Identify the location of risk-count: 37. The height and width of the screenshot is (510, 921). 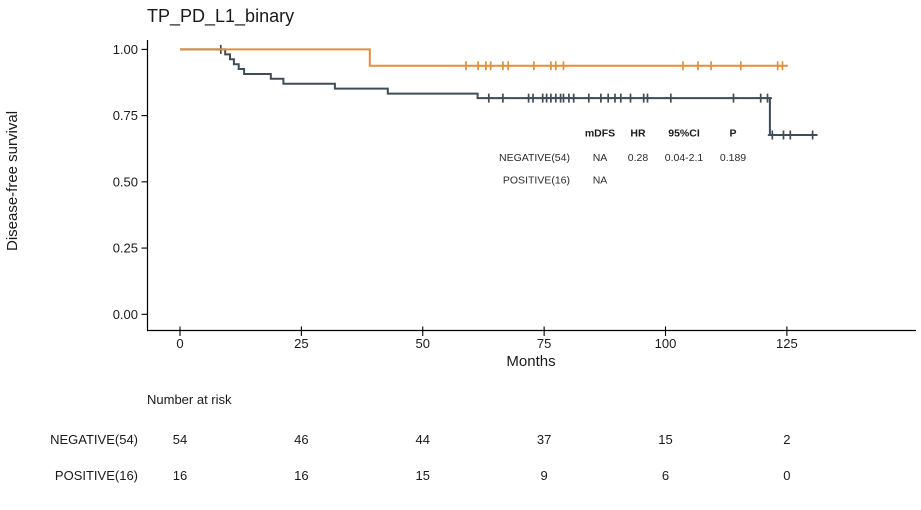
(544, 439).